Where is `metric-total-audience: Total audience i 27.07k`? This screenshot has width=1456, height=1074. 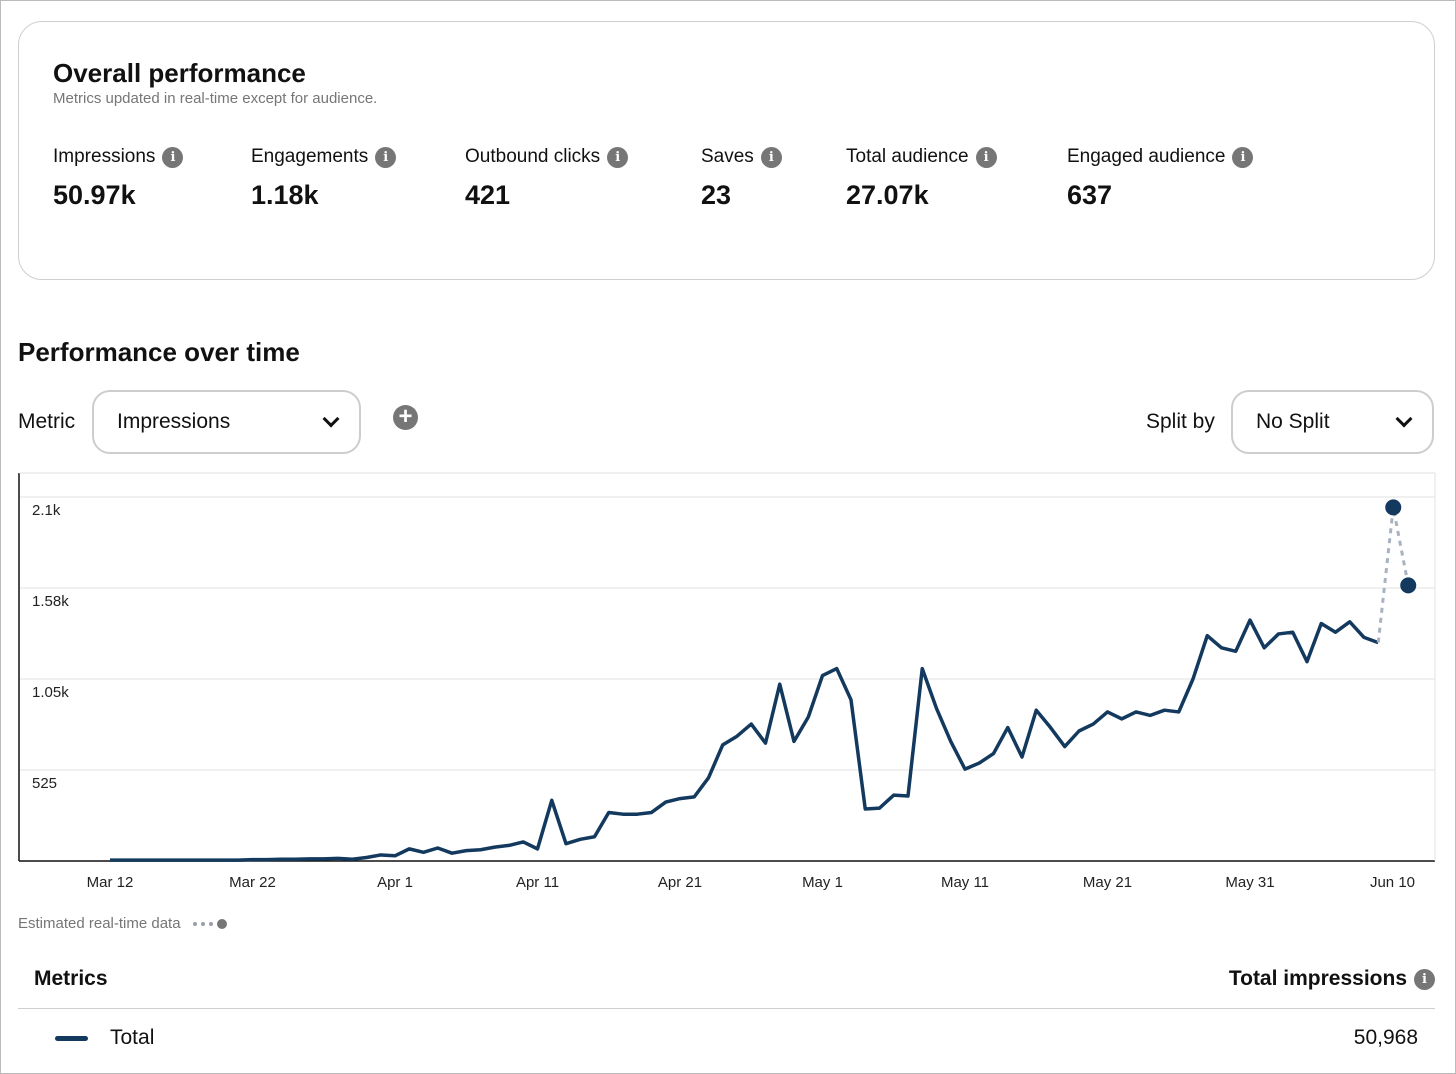 metric-total-audience: Total audience i 27.07k is located at coordinates (921, 178).